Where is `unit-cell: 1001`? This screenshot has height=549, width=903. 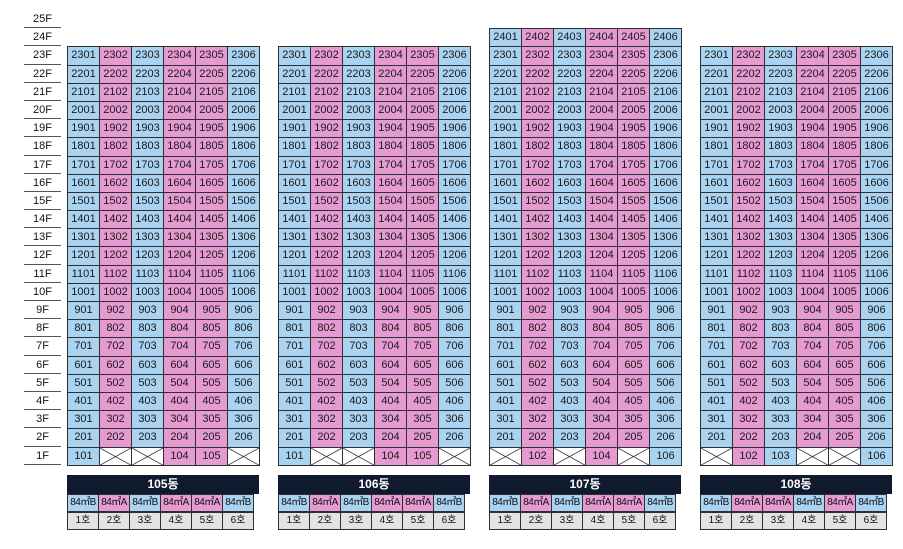 unit-cell: 1001 is located at coordinates (505, 292).